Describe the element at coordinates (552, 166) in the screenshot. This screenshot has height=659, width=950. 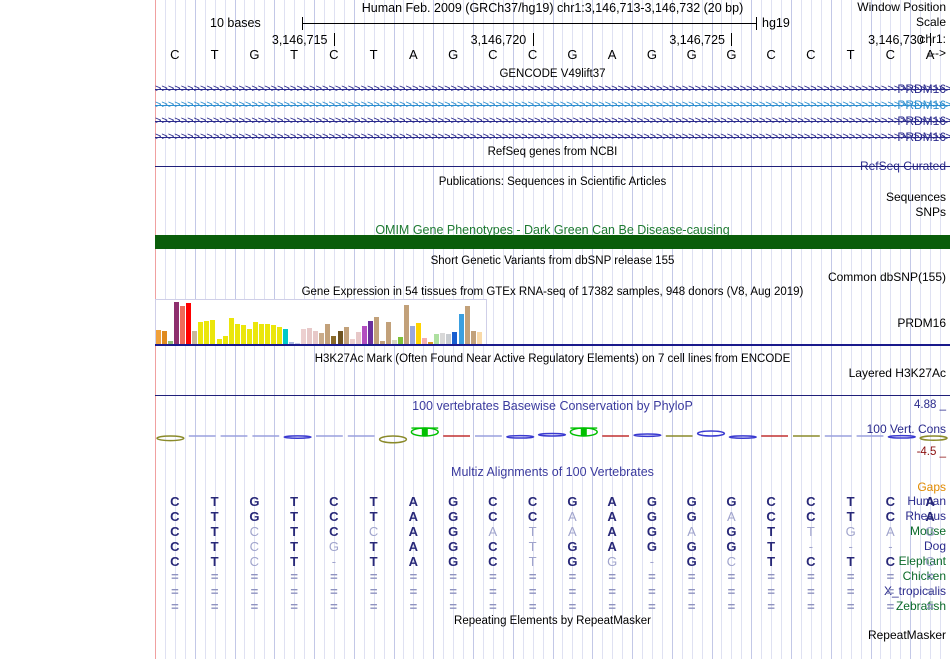
I see `refseq-gene-line` at that location.